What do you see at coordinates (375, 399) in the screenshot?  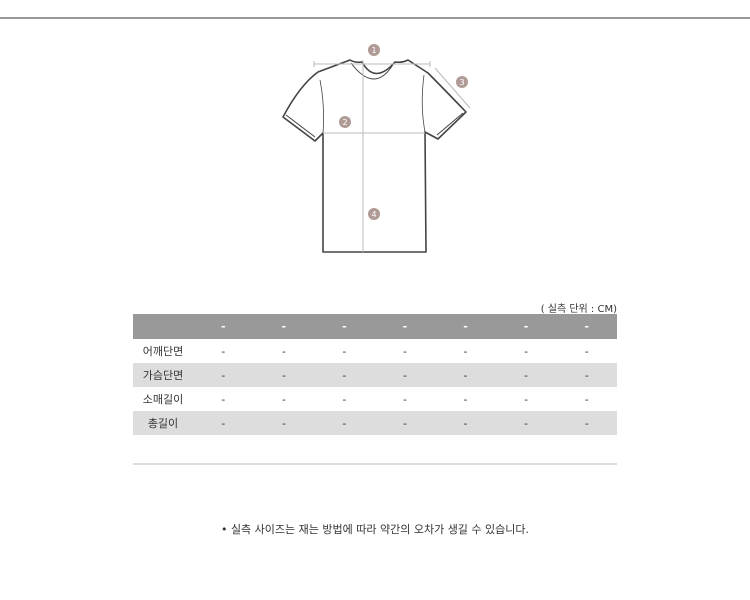 I see `table-row: 소매길이 - - - - - - -` at bounding box center [375, 399].